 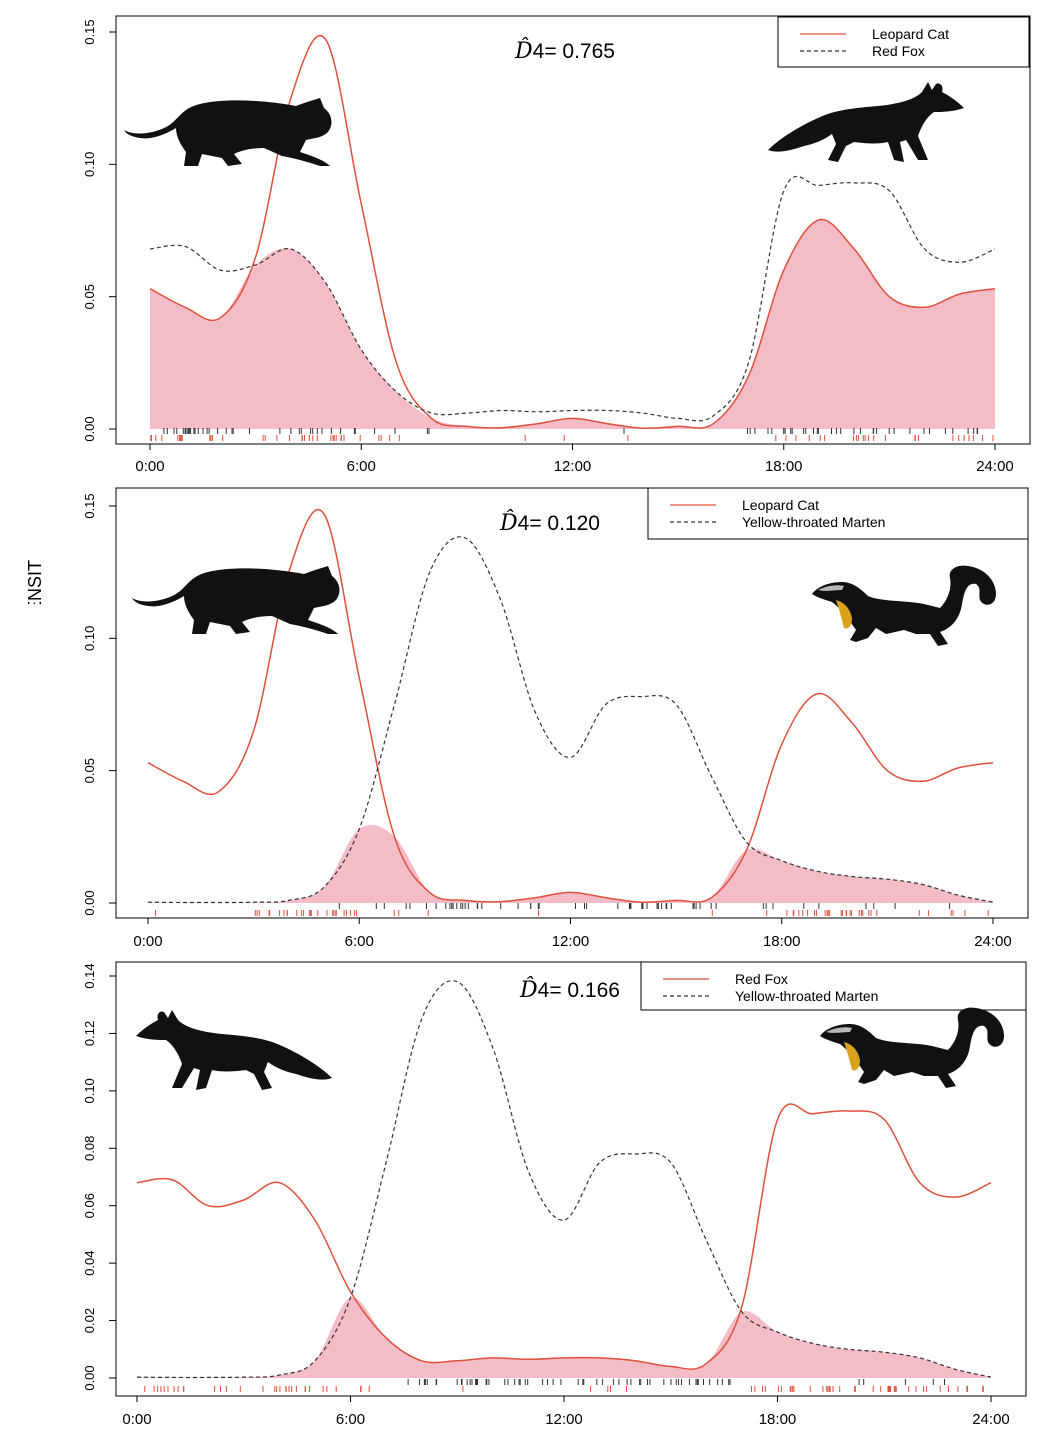 I want to click on y-tick-label: 0.04, so click(x=89, y=1262).